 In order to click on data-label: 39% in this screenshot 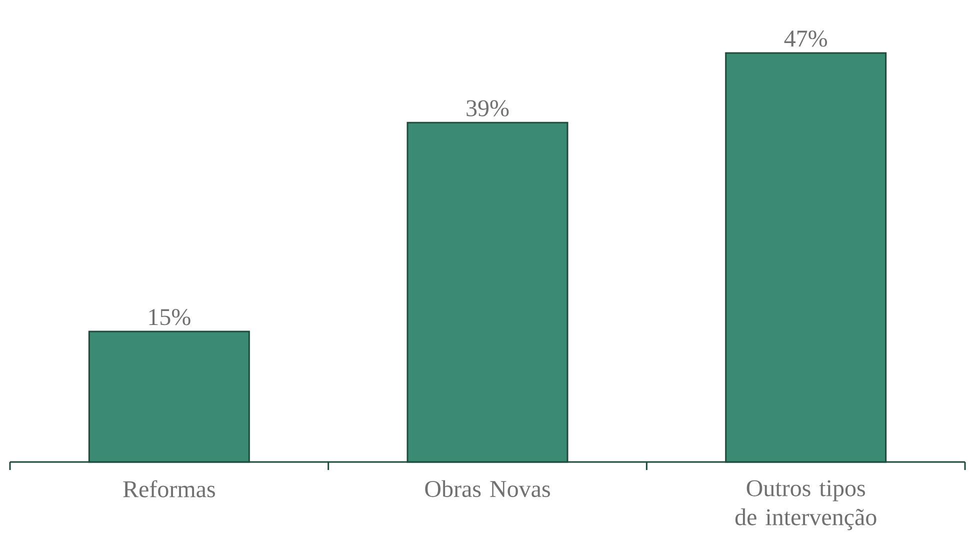, I will do `click(487, 108)`.